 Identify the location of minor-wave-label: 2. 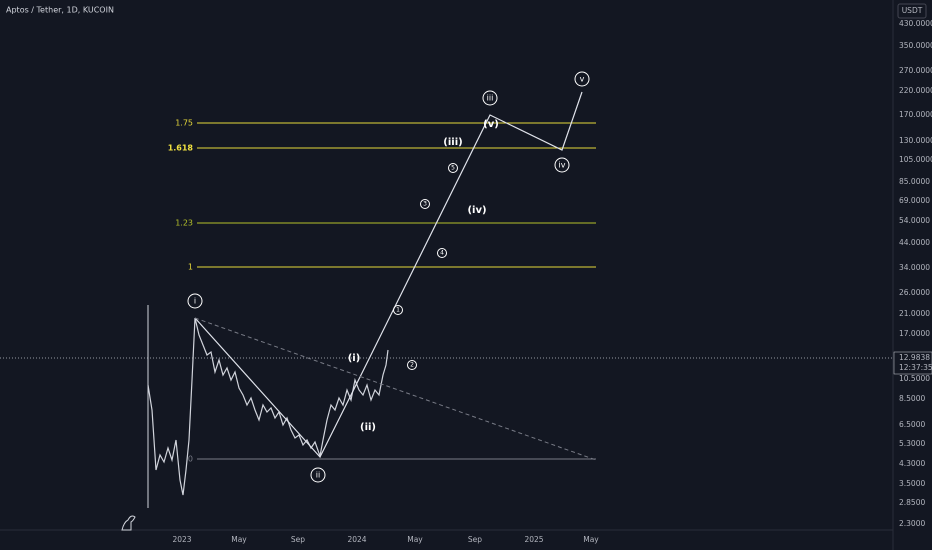
(412, 365).